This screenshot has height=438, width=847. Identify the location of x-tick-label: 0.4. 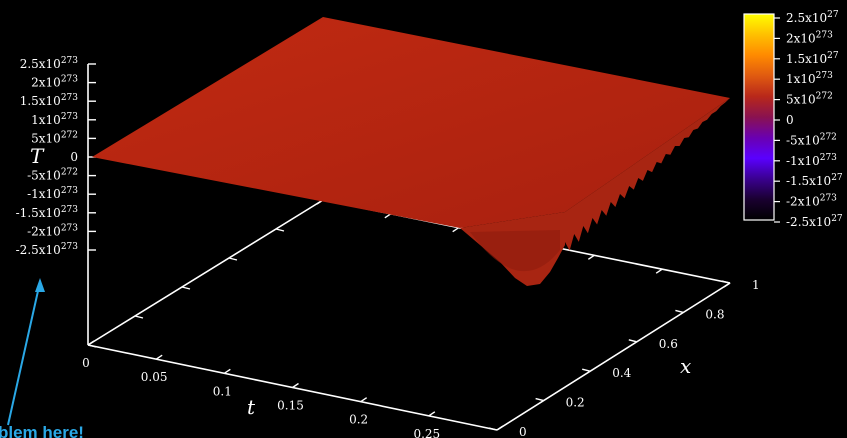
(621, 373).